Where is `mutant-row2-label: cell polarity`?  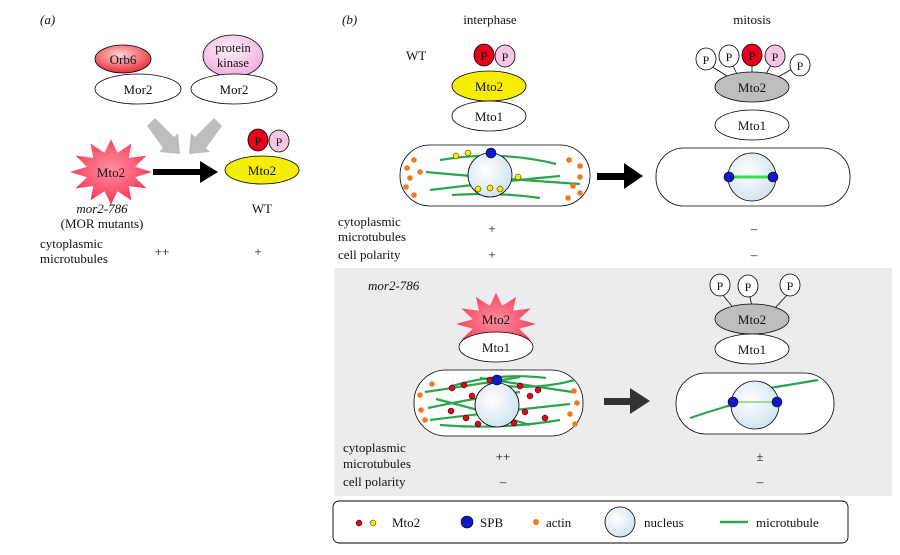 mutant-row2-label: cell polarity is located at coordinates (374, 481).